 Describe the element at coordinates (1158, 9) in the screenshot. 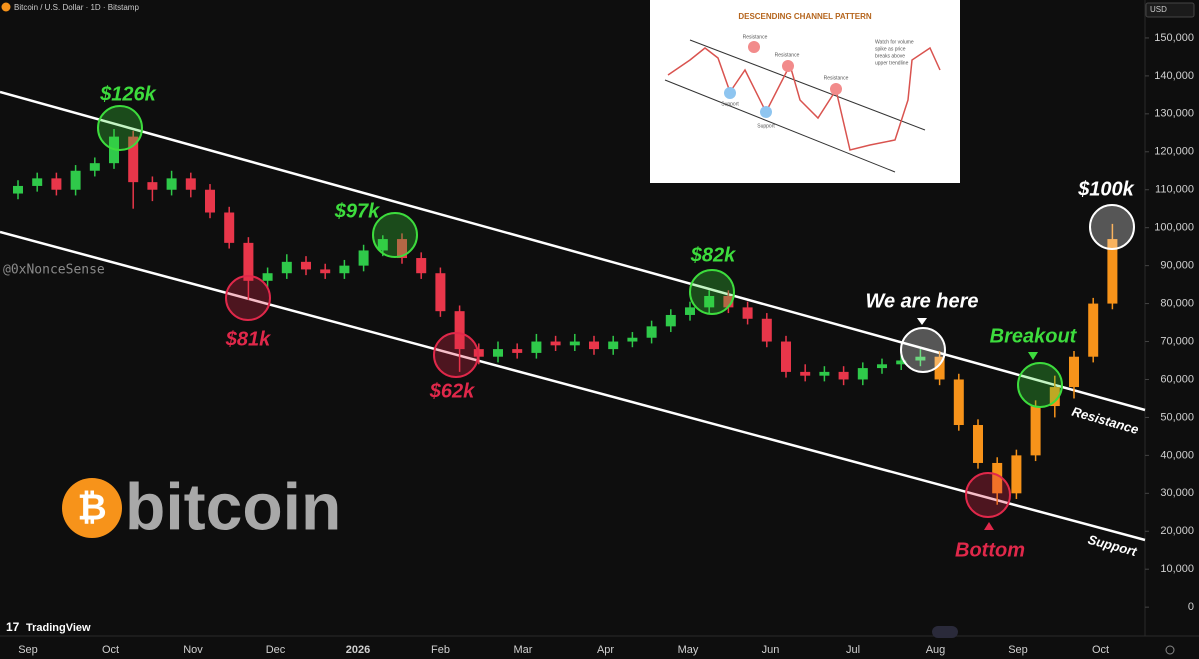

I see `currency: USD` at that location.